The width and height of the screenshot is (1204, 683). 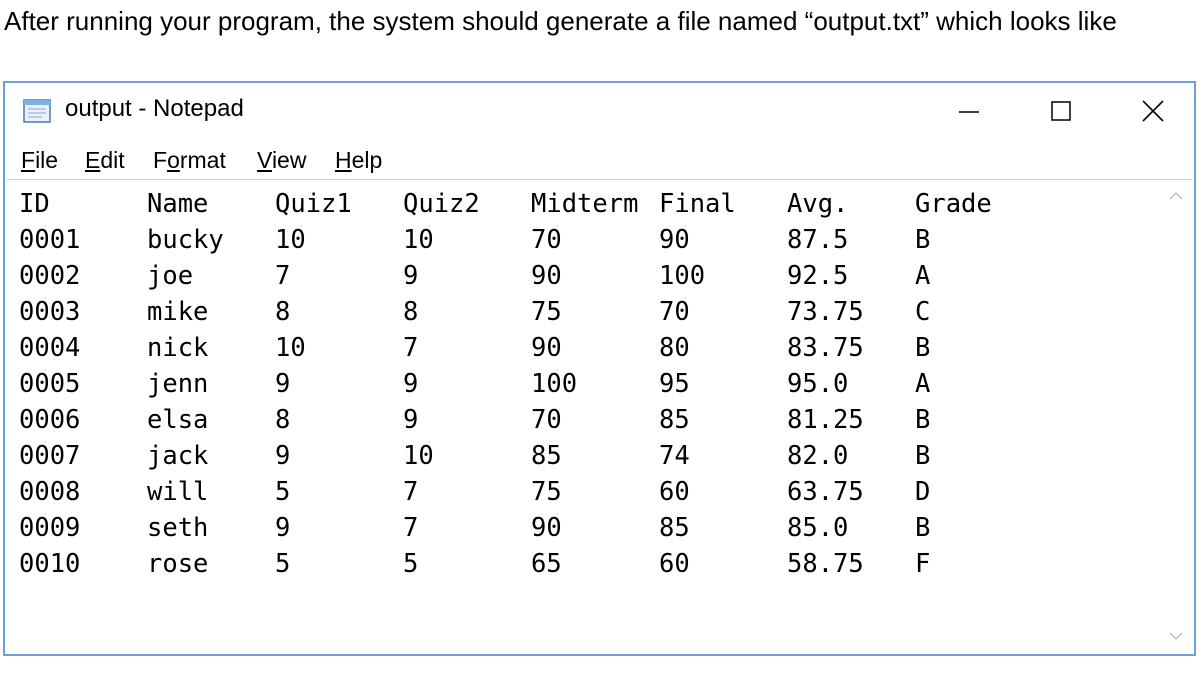 I want to click on table-row: 0005 jenn 9 9 100 95 95.0 A, so click(x=587, y=384).